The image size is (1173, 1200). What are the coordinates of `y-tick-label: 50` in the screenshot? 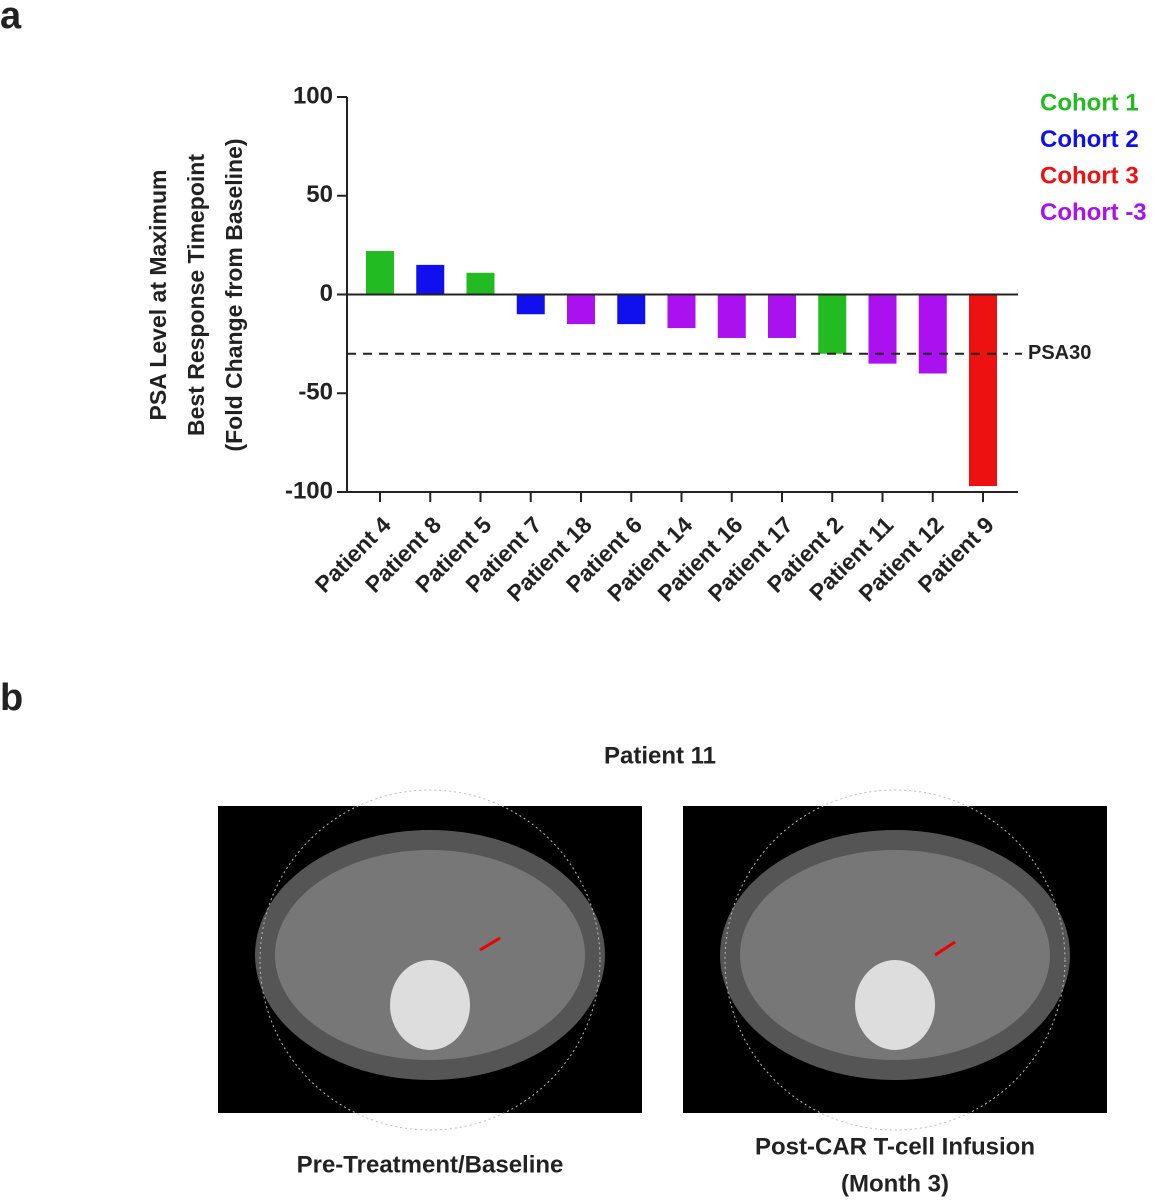 It's located at (319, 194).